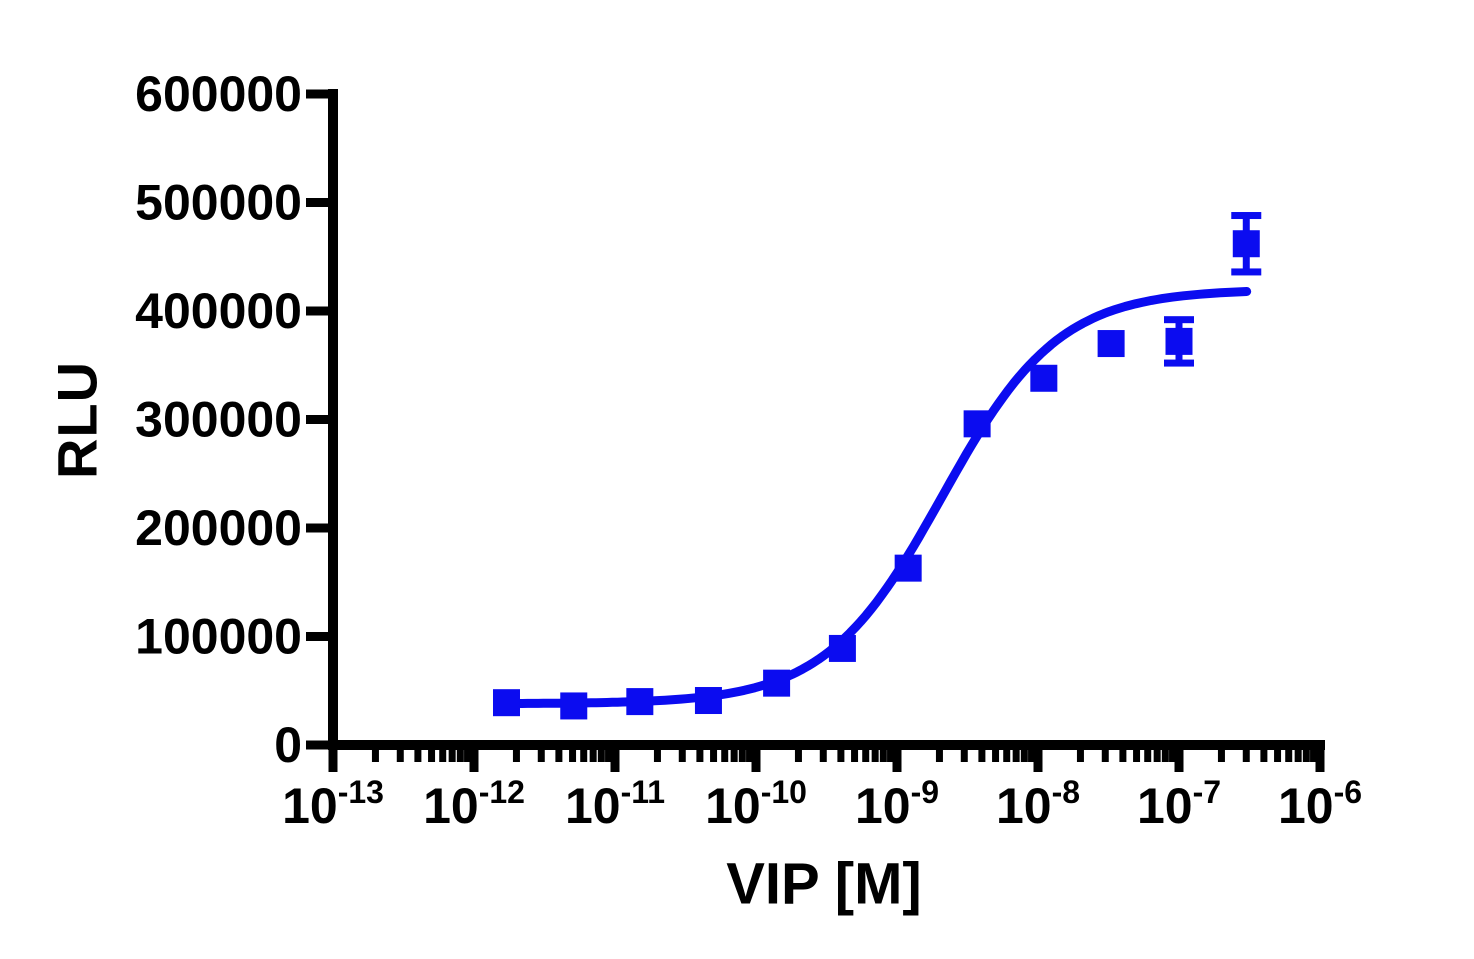  I want to click on x-tick-label: 10⁻⁹, so click(897, 804).